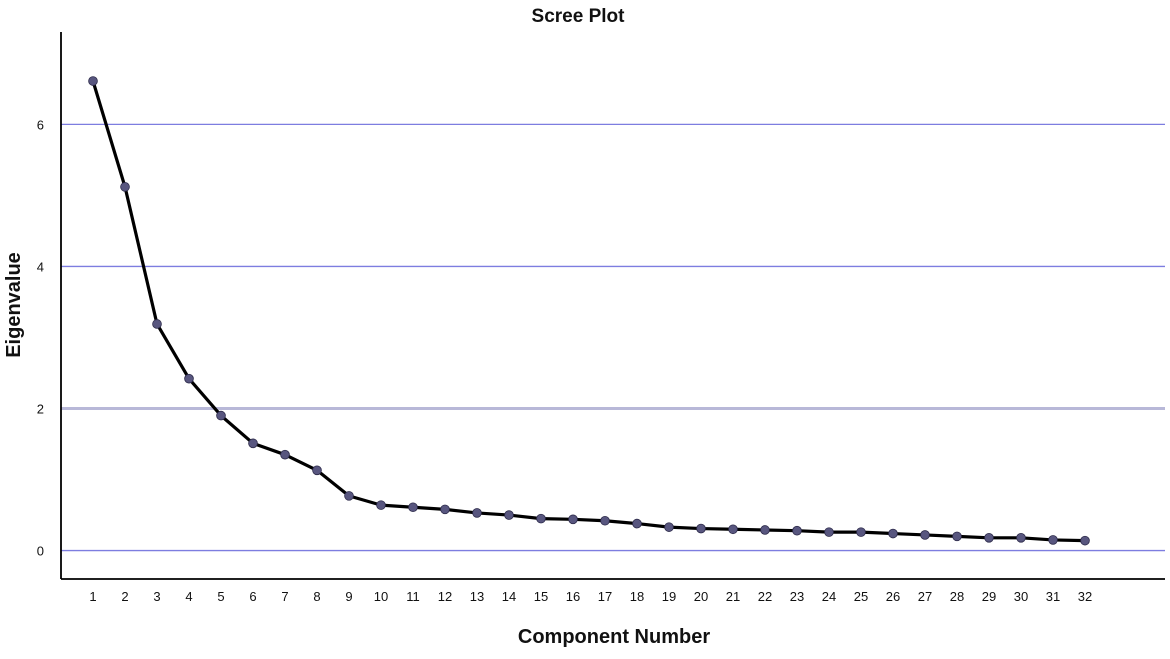 Image resolution: width=1170 pixels, height=659 pixels. I want to click on x-tick-label-25: 25, so click(861, 596).